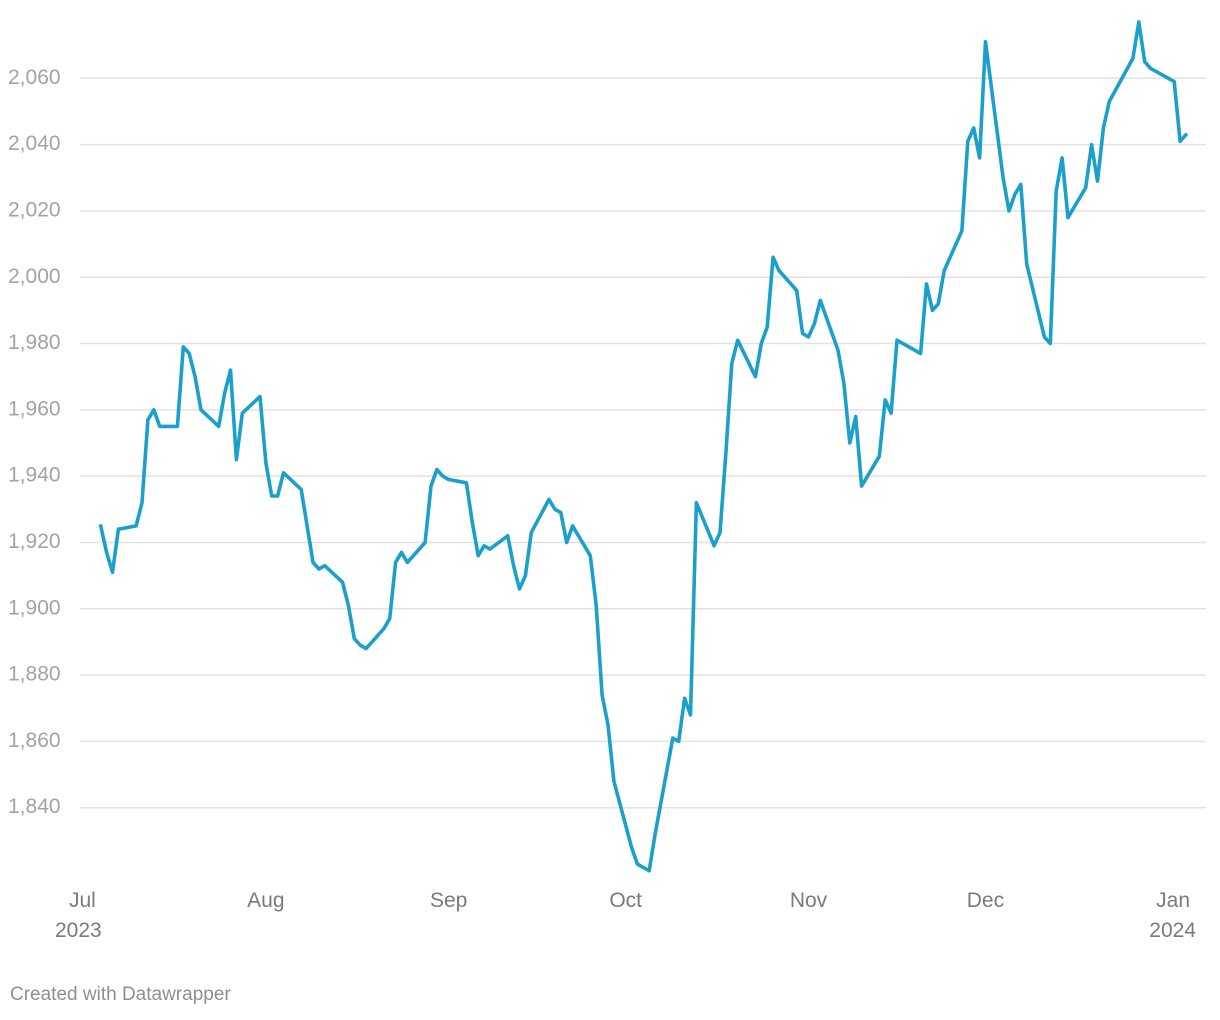 Image resolution: width=1220 pixels, height=1020 pixels. Describe the element at coordinates (1172, 930) in the screenshot. I see `x-tick-year-label: 2024` at that location.